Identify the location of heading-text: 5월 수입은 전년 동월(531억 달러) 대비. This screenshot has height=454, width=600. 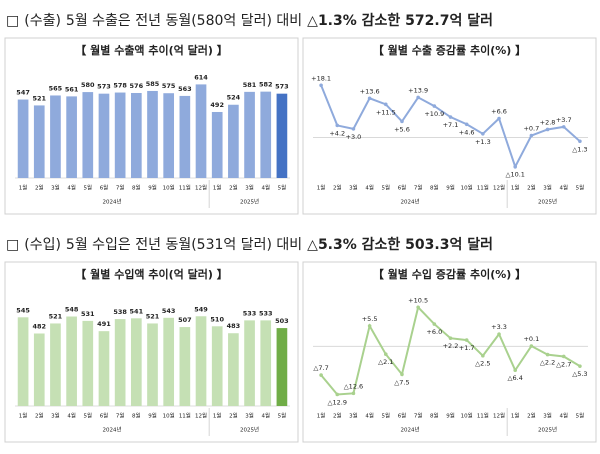
(184, 245).